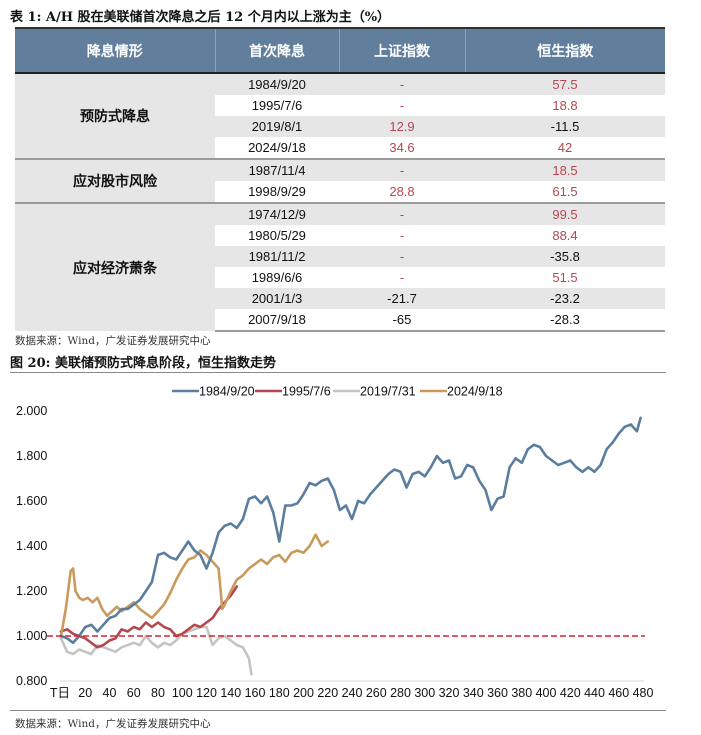  Describe the element at coordinates (565, 213) in the screenshot. I see `hsi-change-cell: 99.5` at that location.